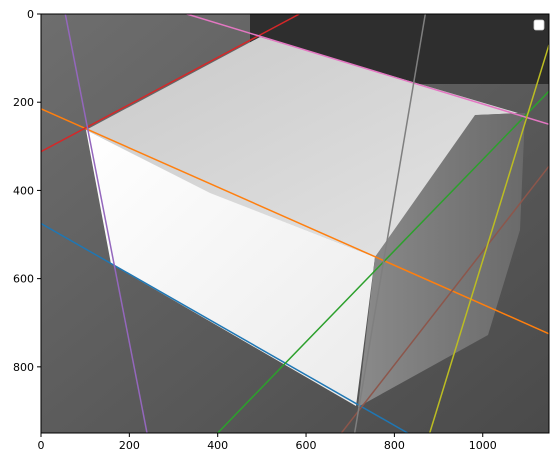 This screenshot has height=462, width=558. Describe the element at coordinates (306, 445) in the screenshot. I see `x-tick-label: 600` at that location.